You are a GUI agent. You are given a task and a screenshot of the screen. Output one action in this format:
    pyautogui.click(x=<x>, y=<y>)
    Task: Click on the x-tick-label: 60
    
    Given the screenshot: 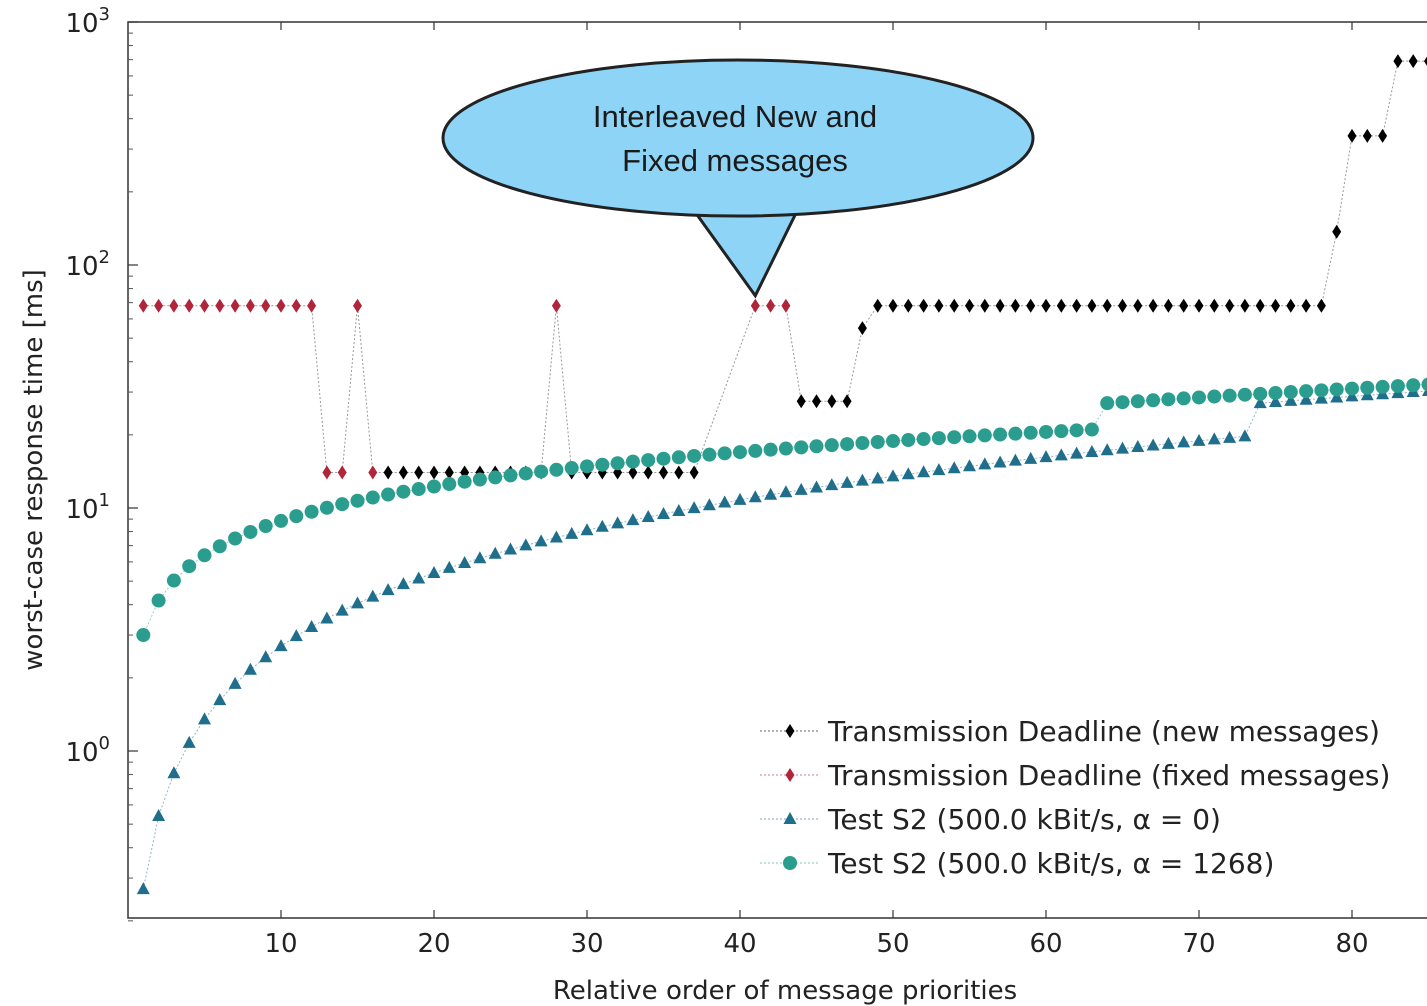 What is the action you would take?
    pyautogui.click(x=1045, y=944)
    